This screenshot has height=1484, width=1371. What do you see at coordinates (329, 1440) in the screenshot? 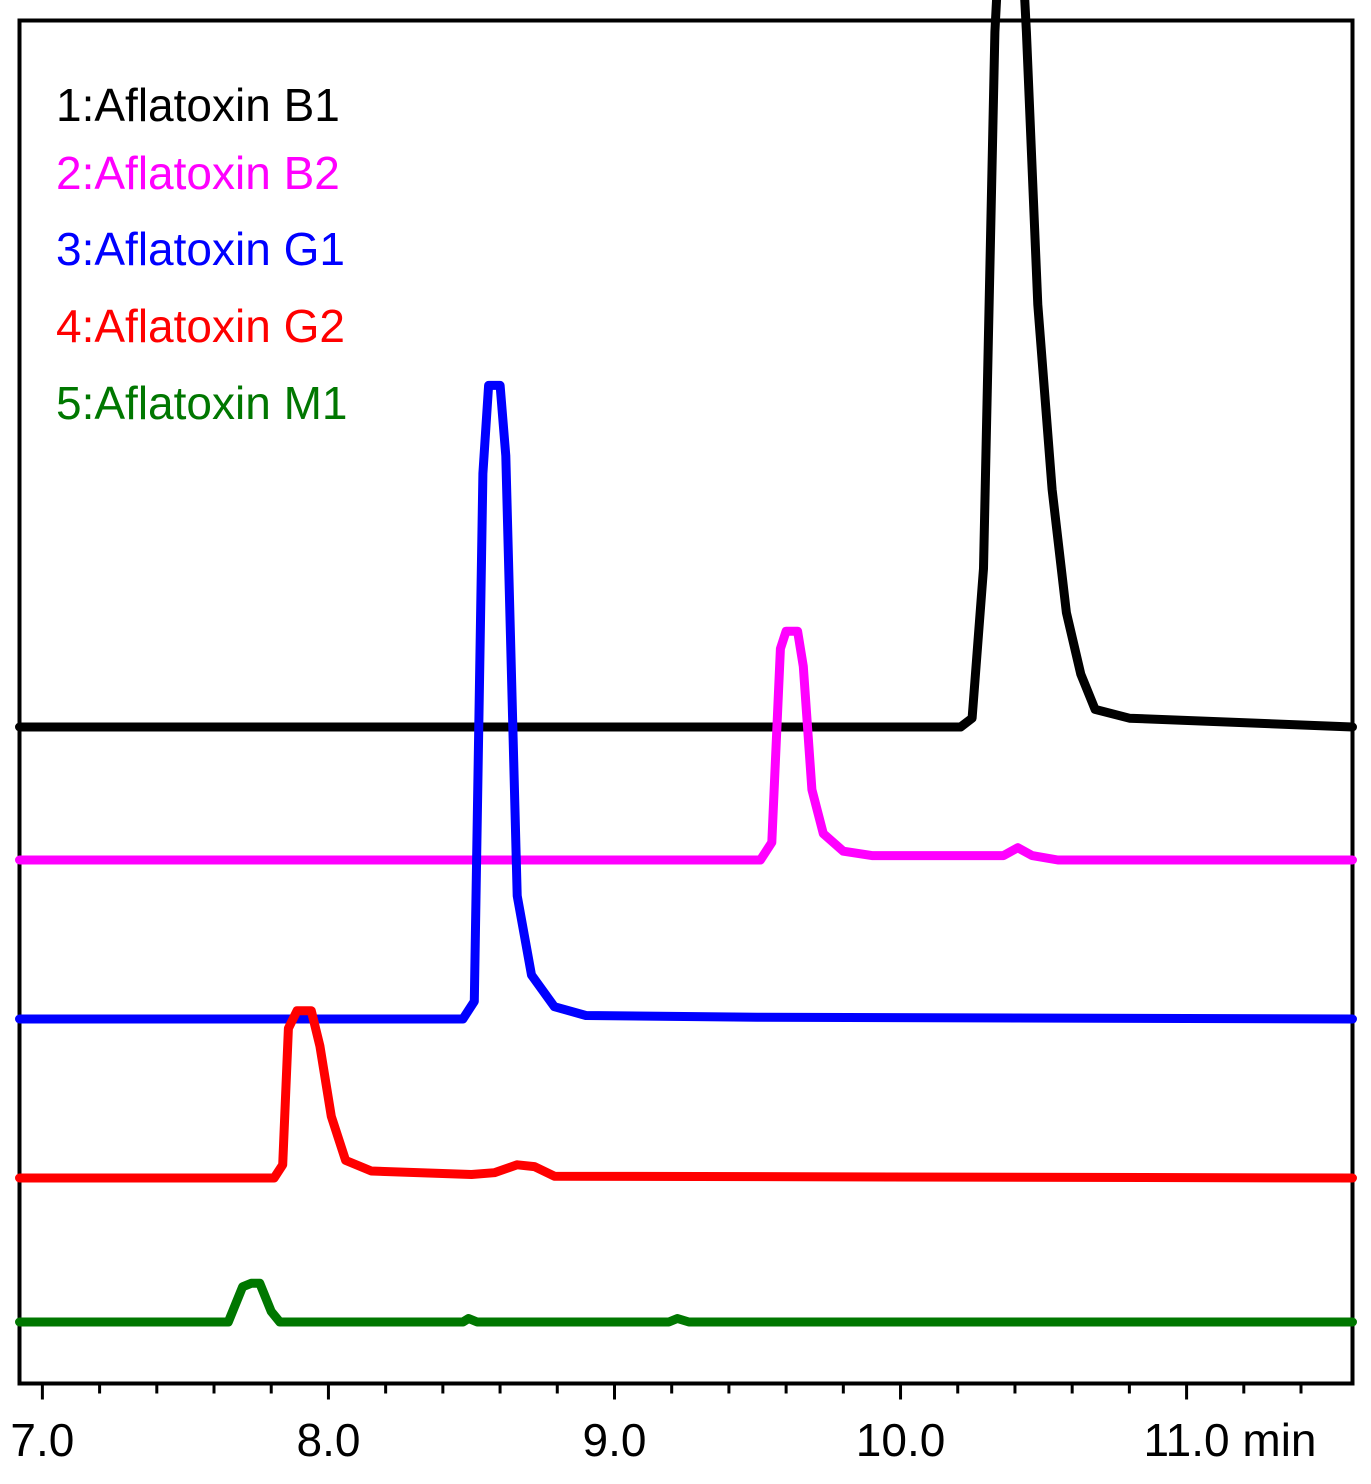
I see `x-tick-label: 8.0` at bounding box center [329, 1440].